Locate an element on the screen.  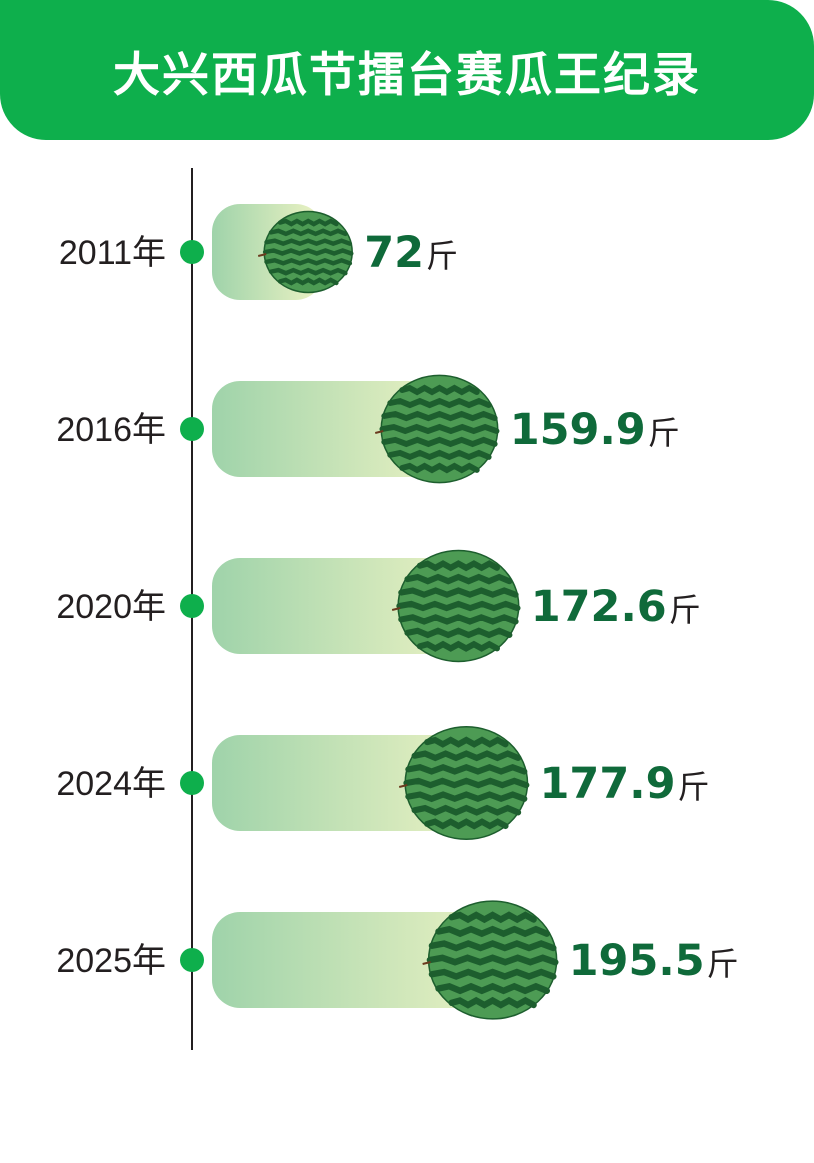
value-label: 159.9斤 is located at coordinates (595, 430).